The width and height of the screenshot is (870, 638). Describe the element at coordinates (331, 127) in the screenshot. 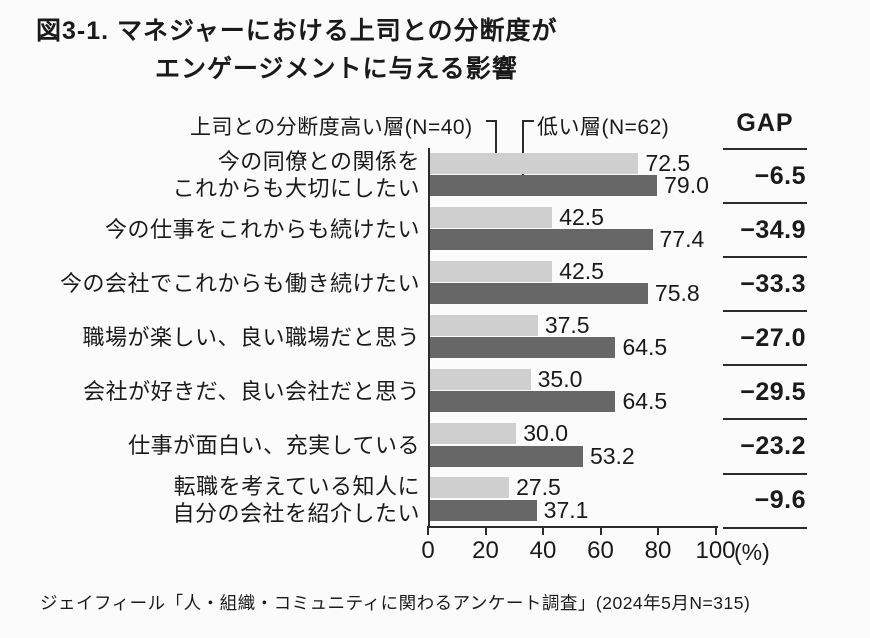

I see `legend-high-group-label: 上司との分断度高い層(N=40)` at that location.